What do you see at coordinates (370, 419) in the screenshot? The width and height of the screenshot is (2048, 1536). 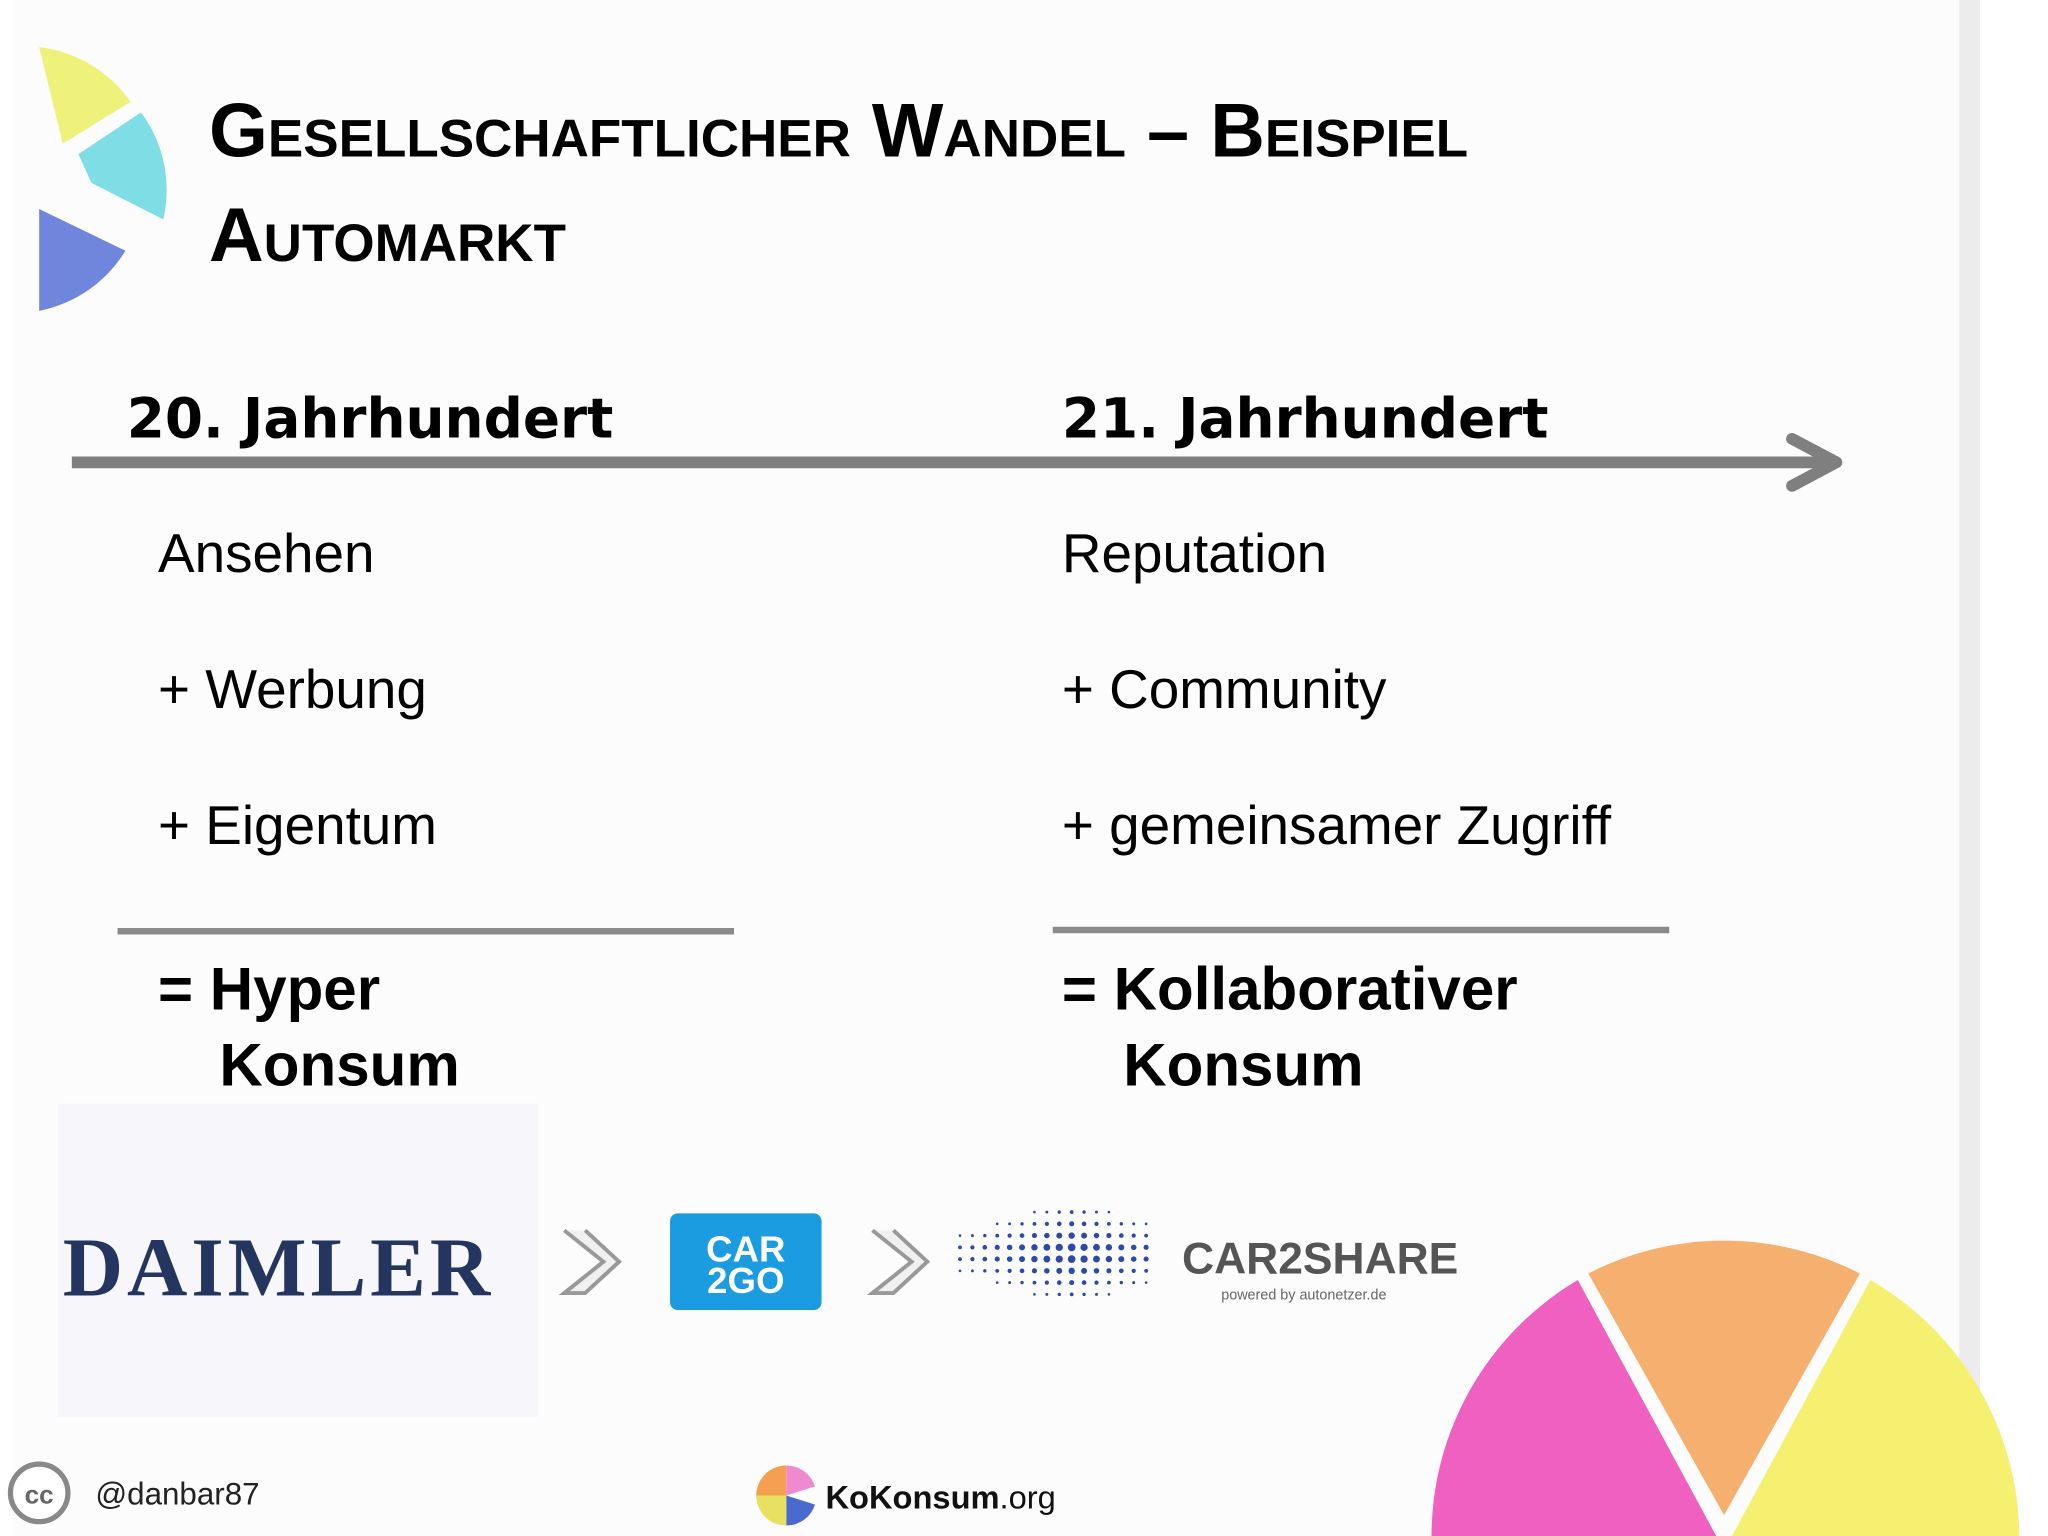 I see `column-header: 20. Jahrhundert` at bounding box center [370, 419].